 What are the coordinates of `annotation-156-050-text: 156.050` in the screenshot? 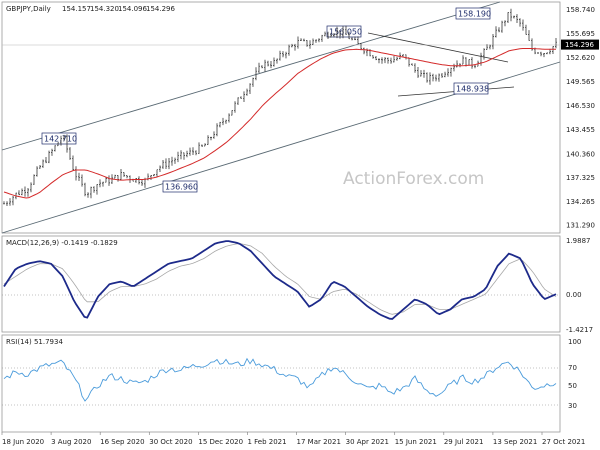 It's located at (345, 32).